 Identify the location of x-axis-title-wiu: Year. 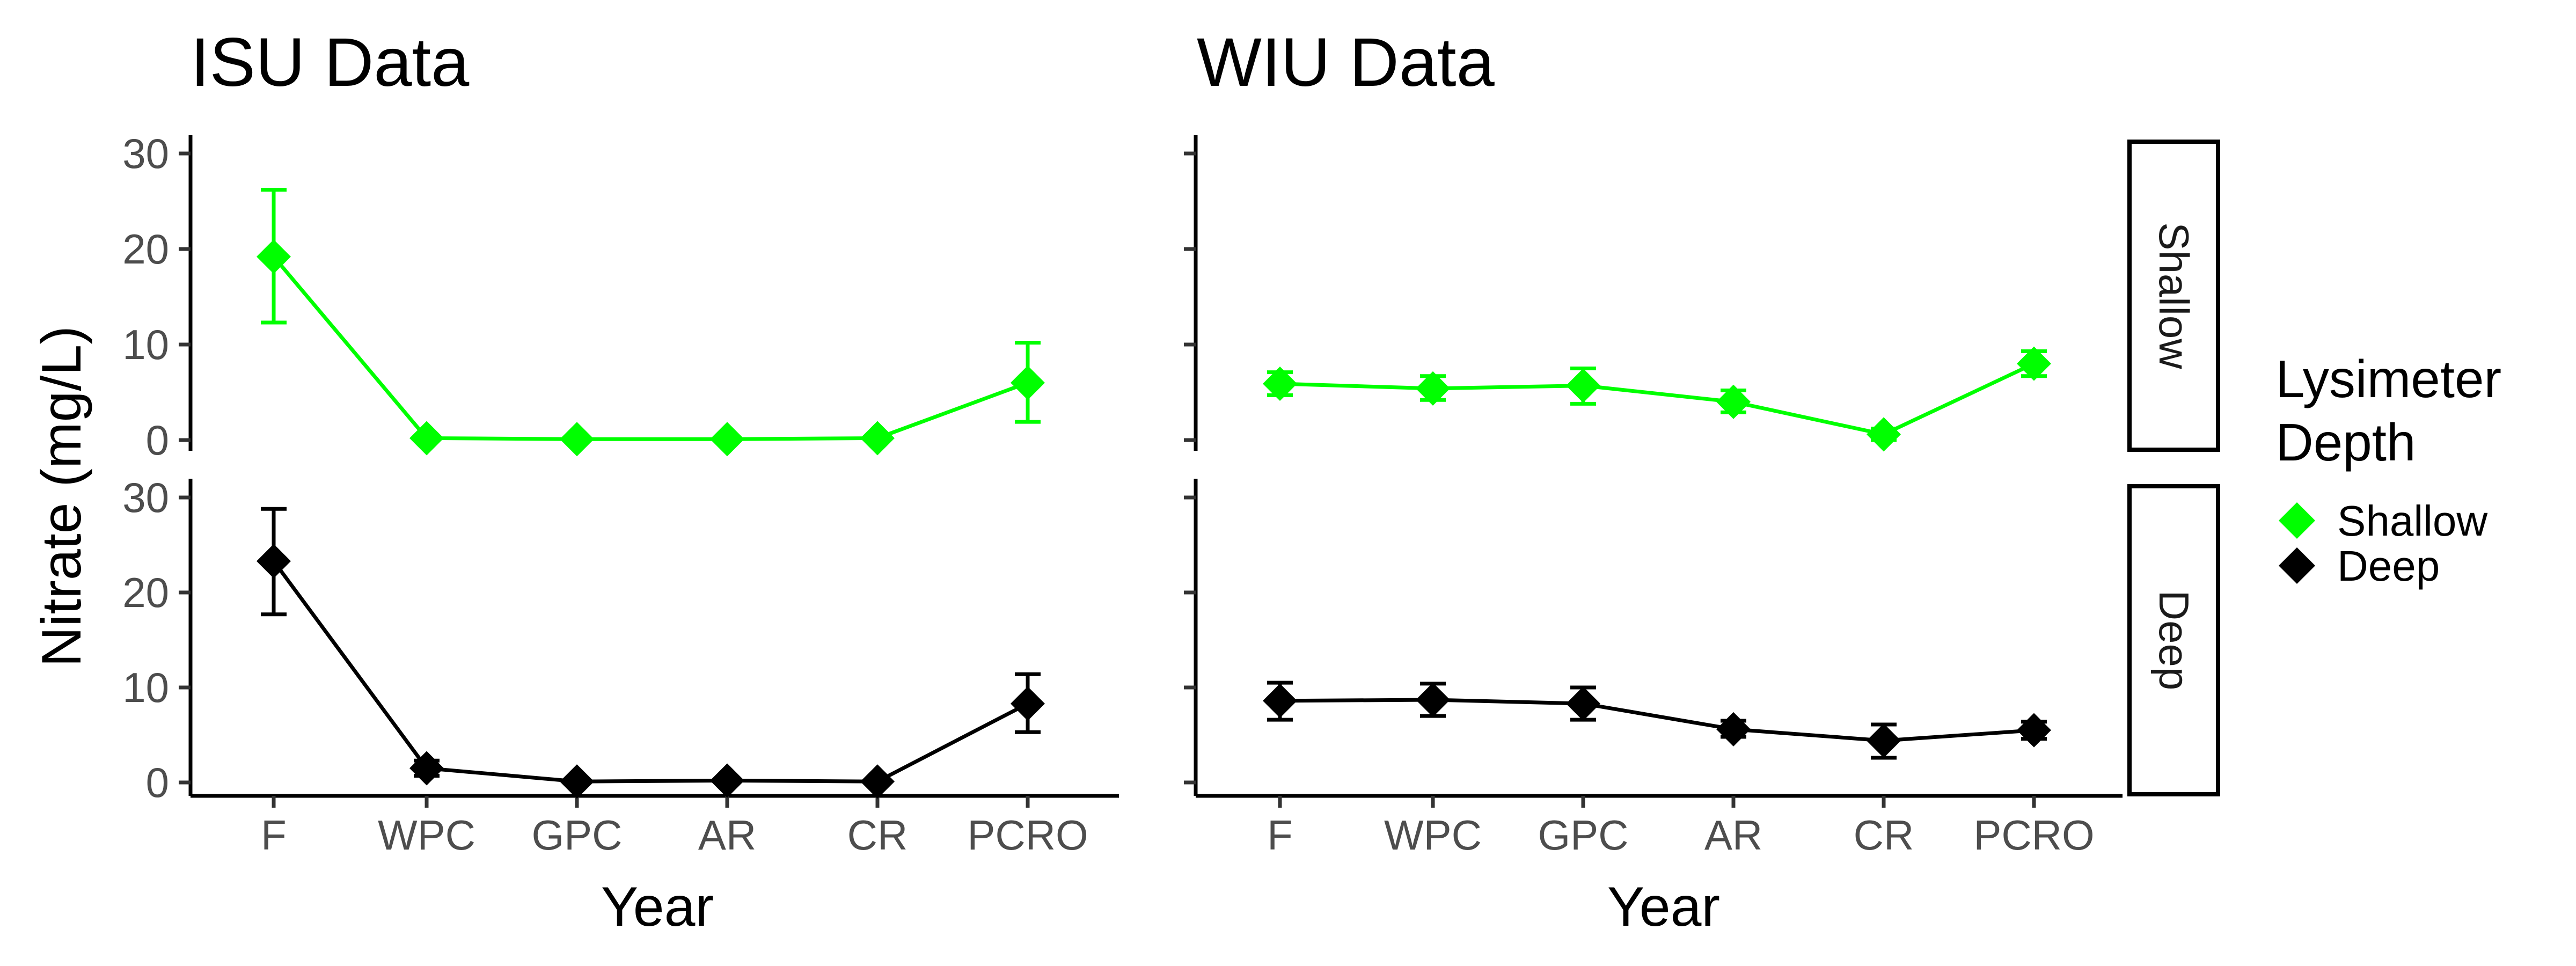
(1663, 907).